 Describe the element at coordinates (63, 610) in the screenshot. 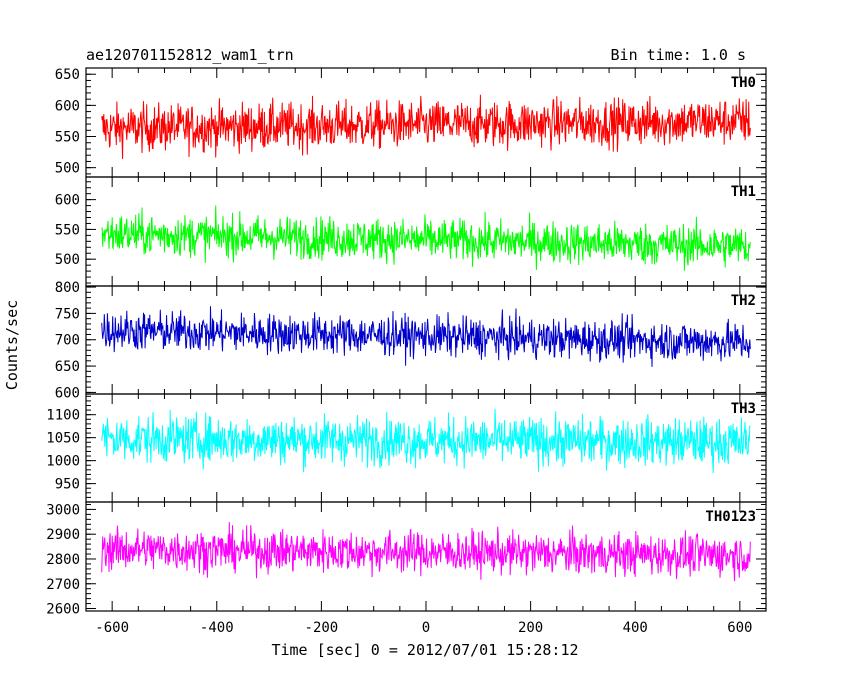

I see `y-tick-label: 2600` at that location.